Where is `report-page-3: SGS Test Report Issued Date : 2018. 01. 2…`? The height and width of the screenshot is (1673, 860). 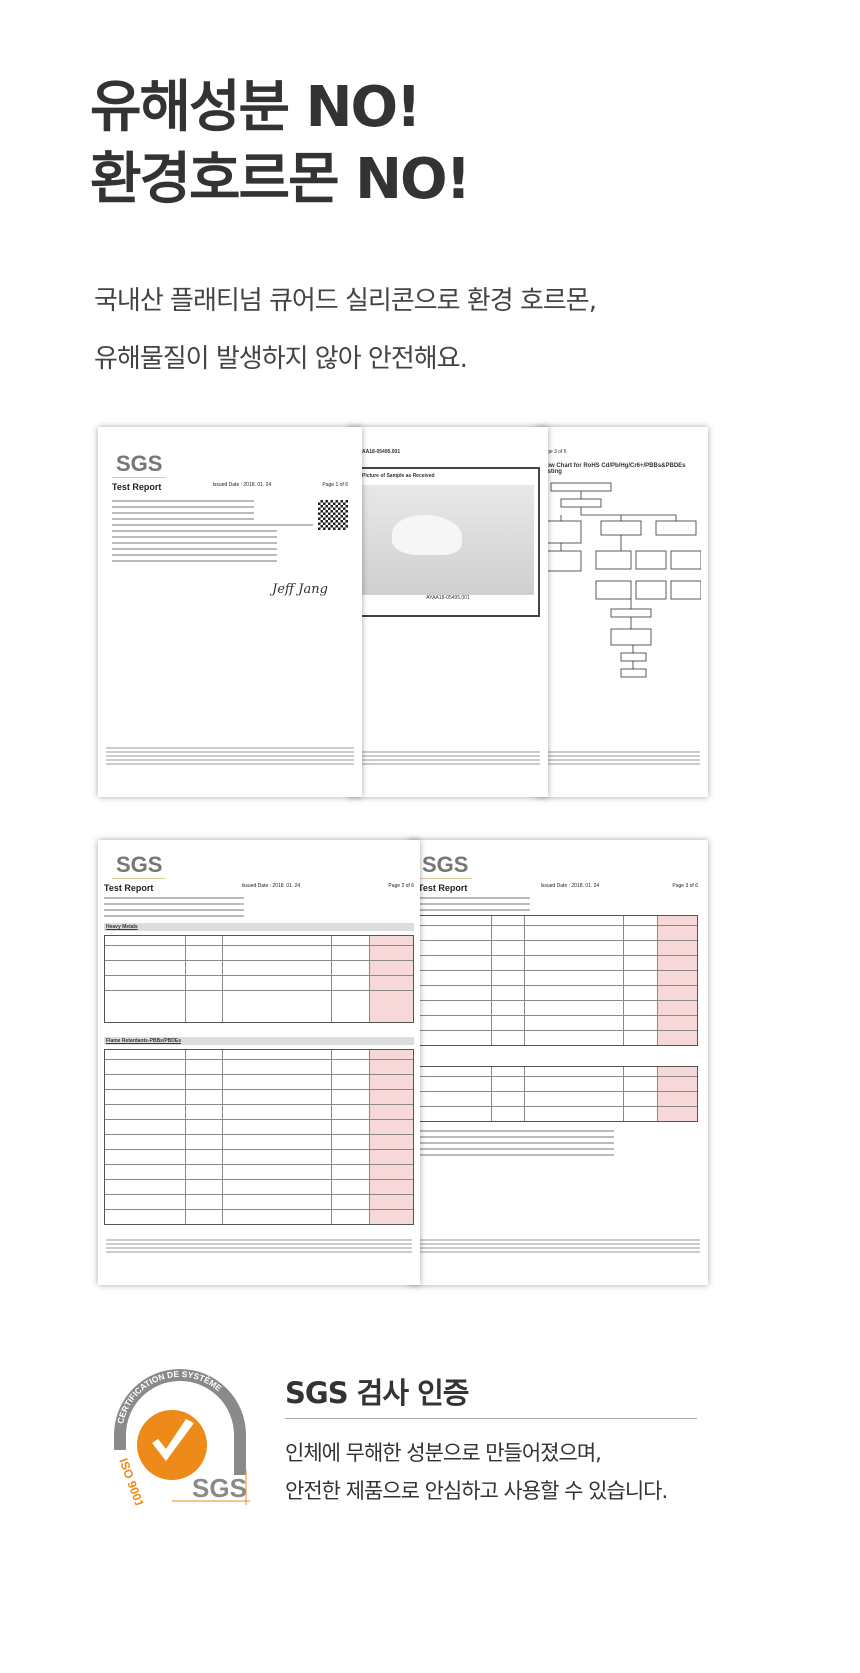 report-page-3: SGS Test Report Issued Date : 2018. 01. 2… is located at coordinates (558, 1062).